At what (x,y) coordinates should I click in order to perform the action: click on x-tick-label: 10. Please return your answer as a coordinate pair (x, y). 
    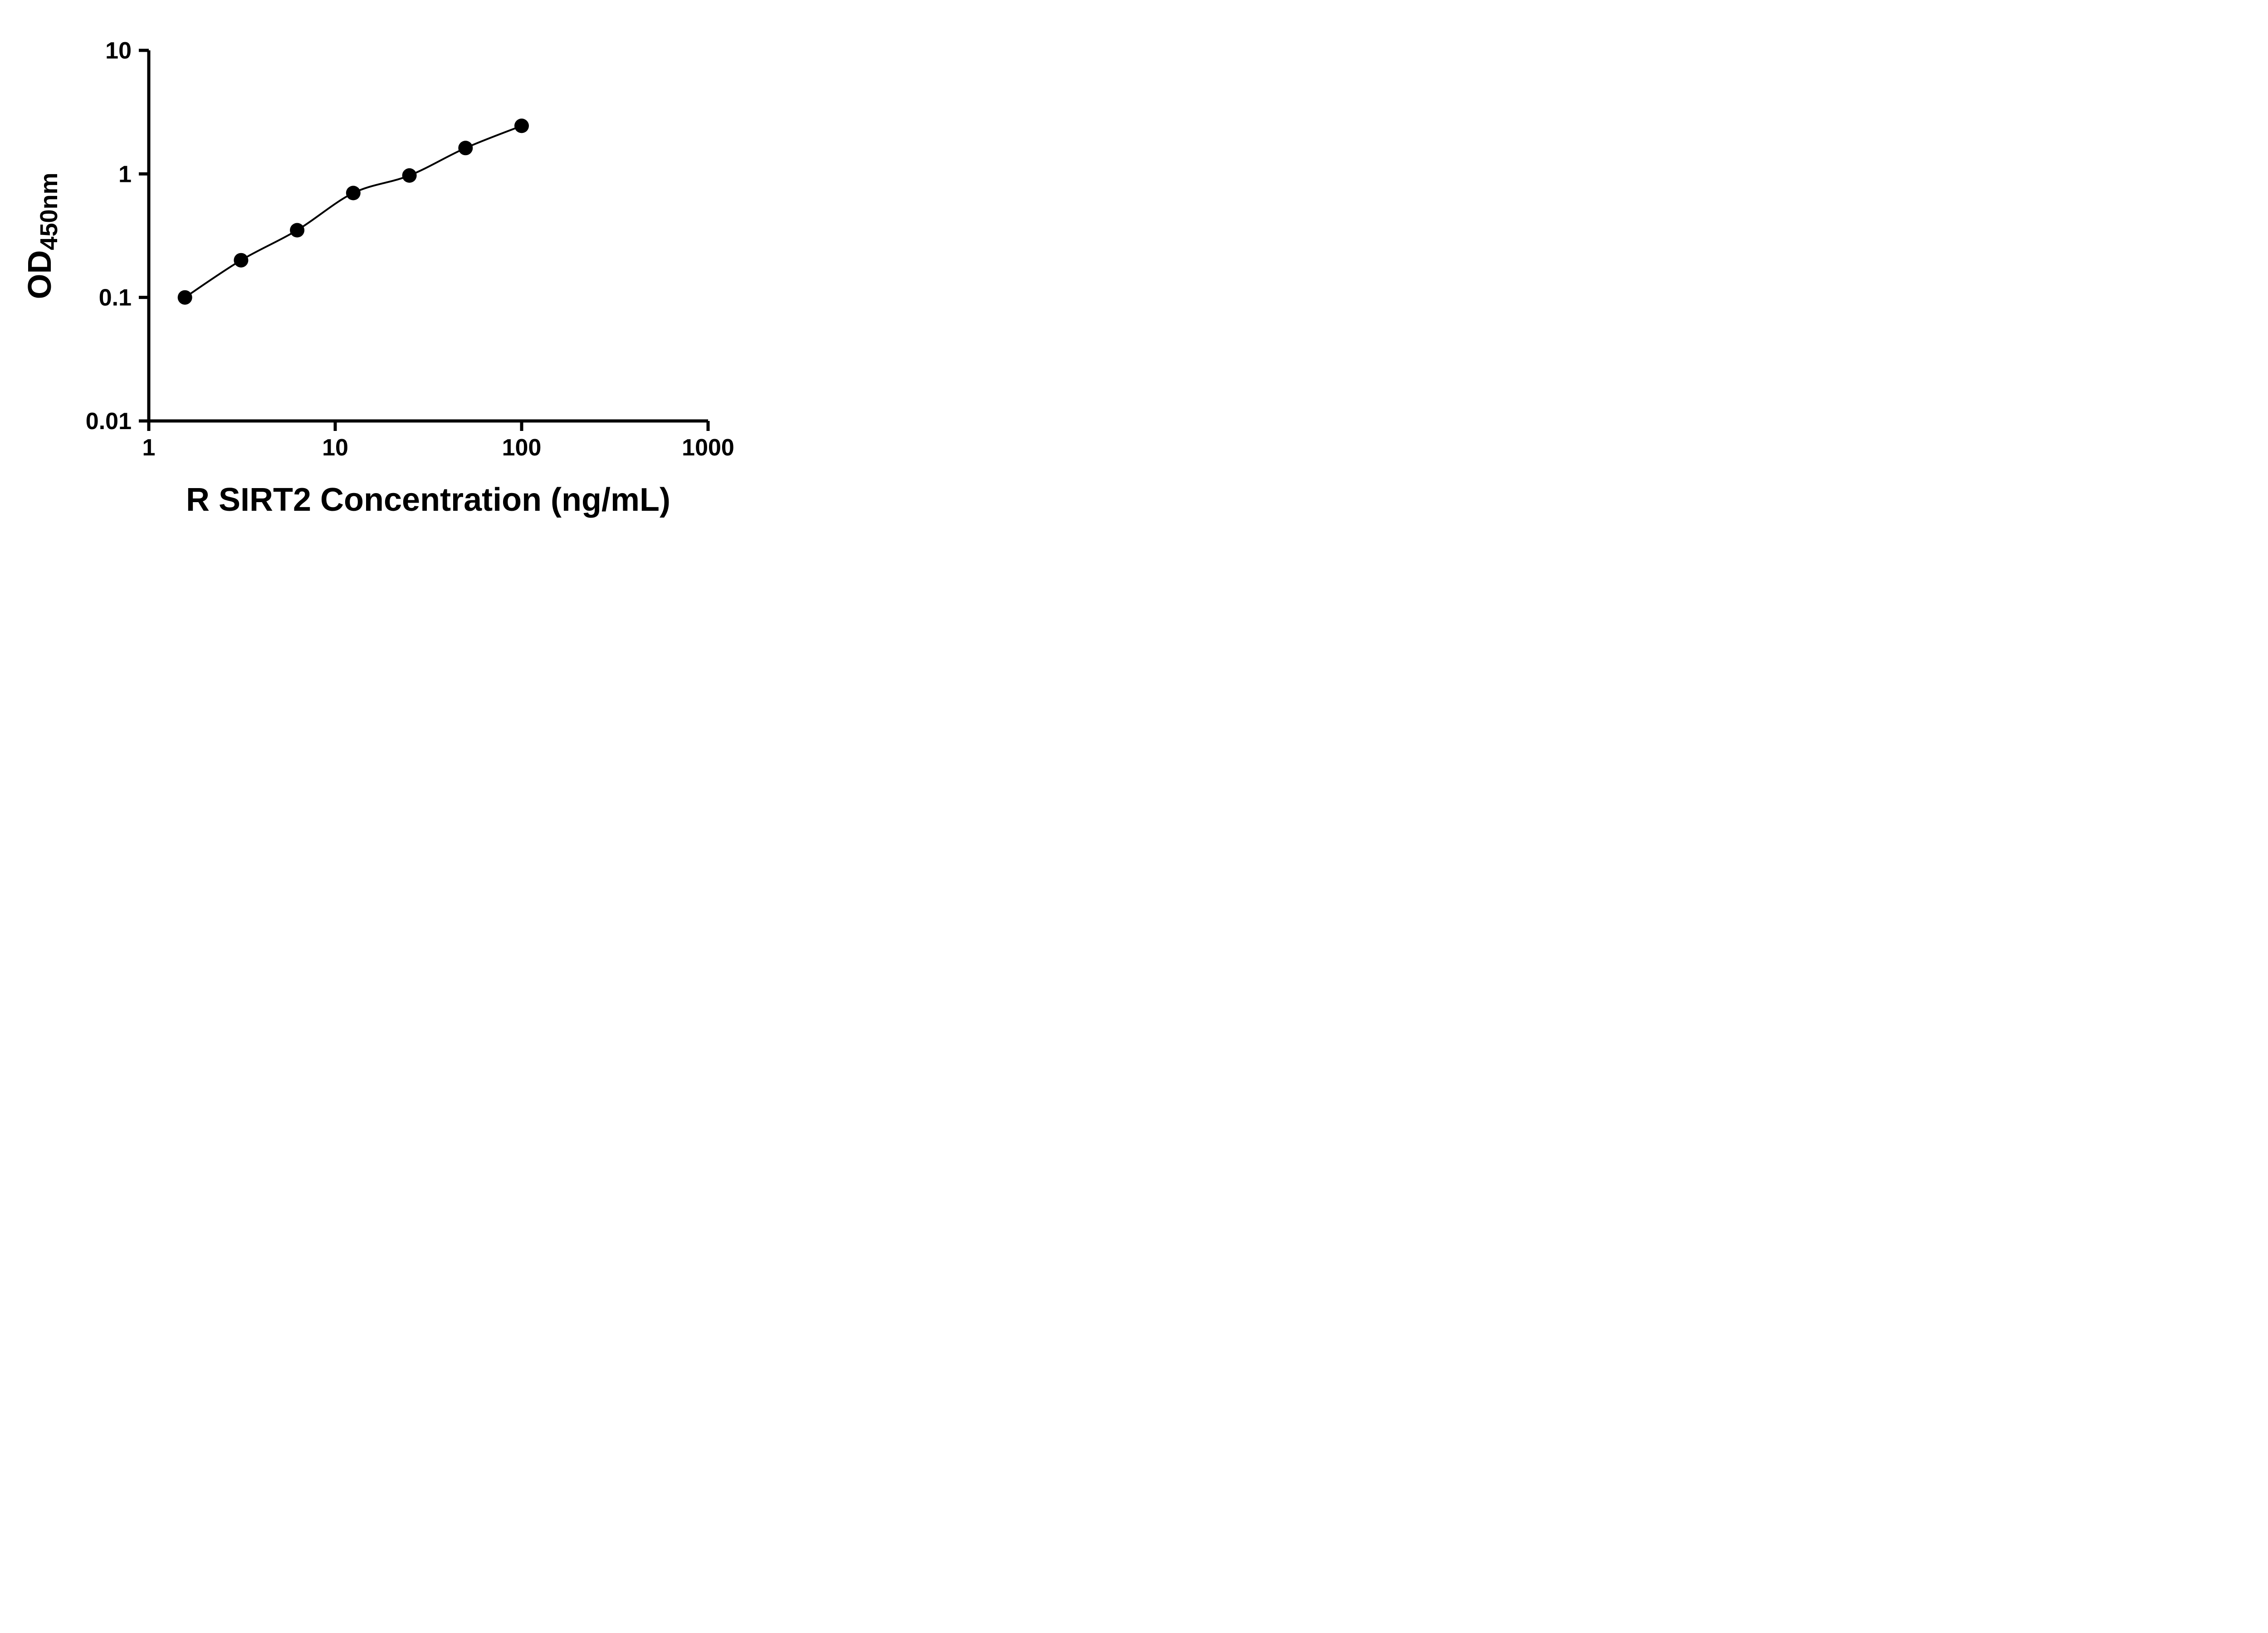
    Looking at the image, I should click on (335, 448).